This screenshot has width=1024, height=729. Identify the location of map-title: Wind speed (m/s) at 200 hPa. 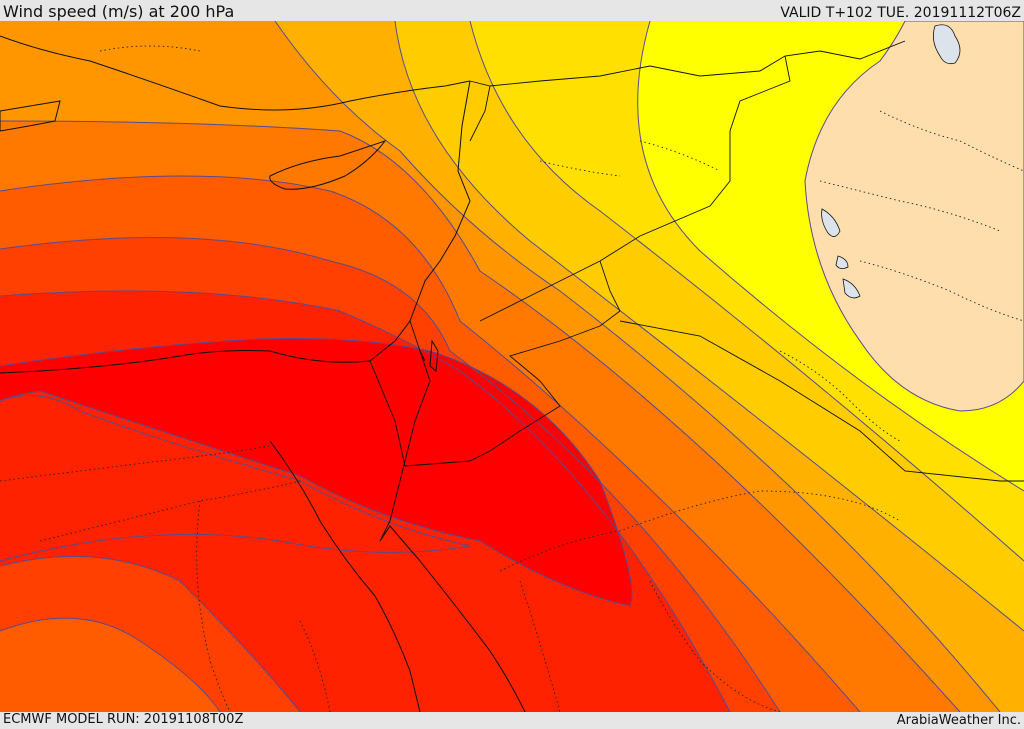
(119, 11).